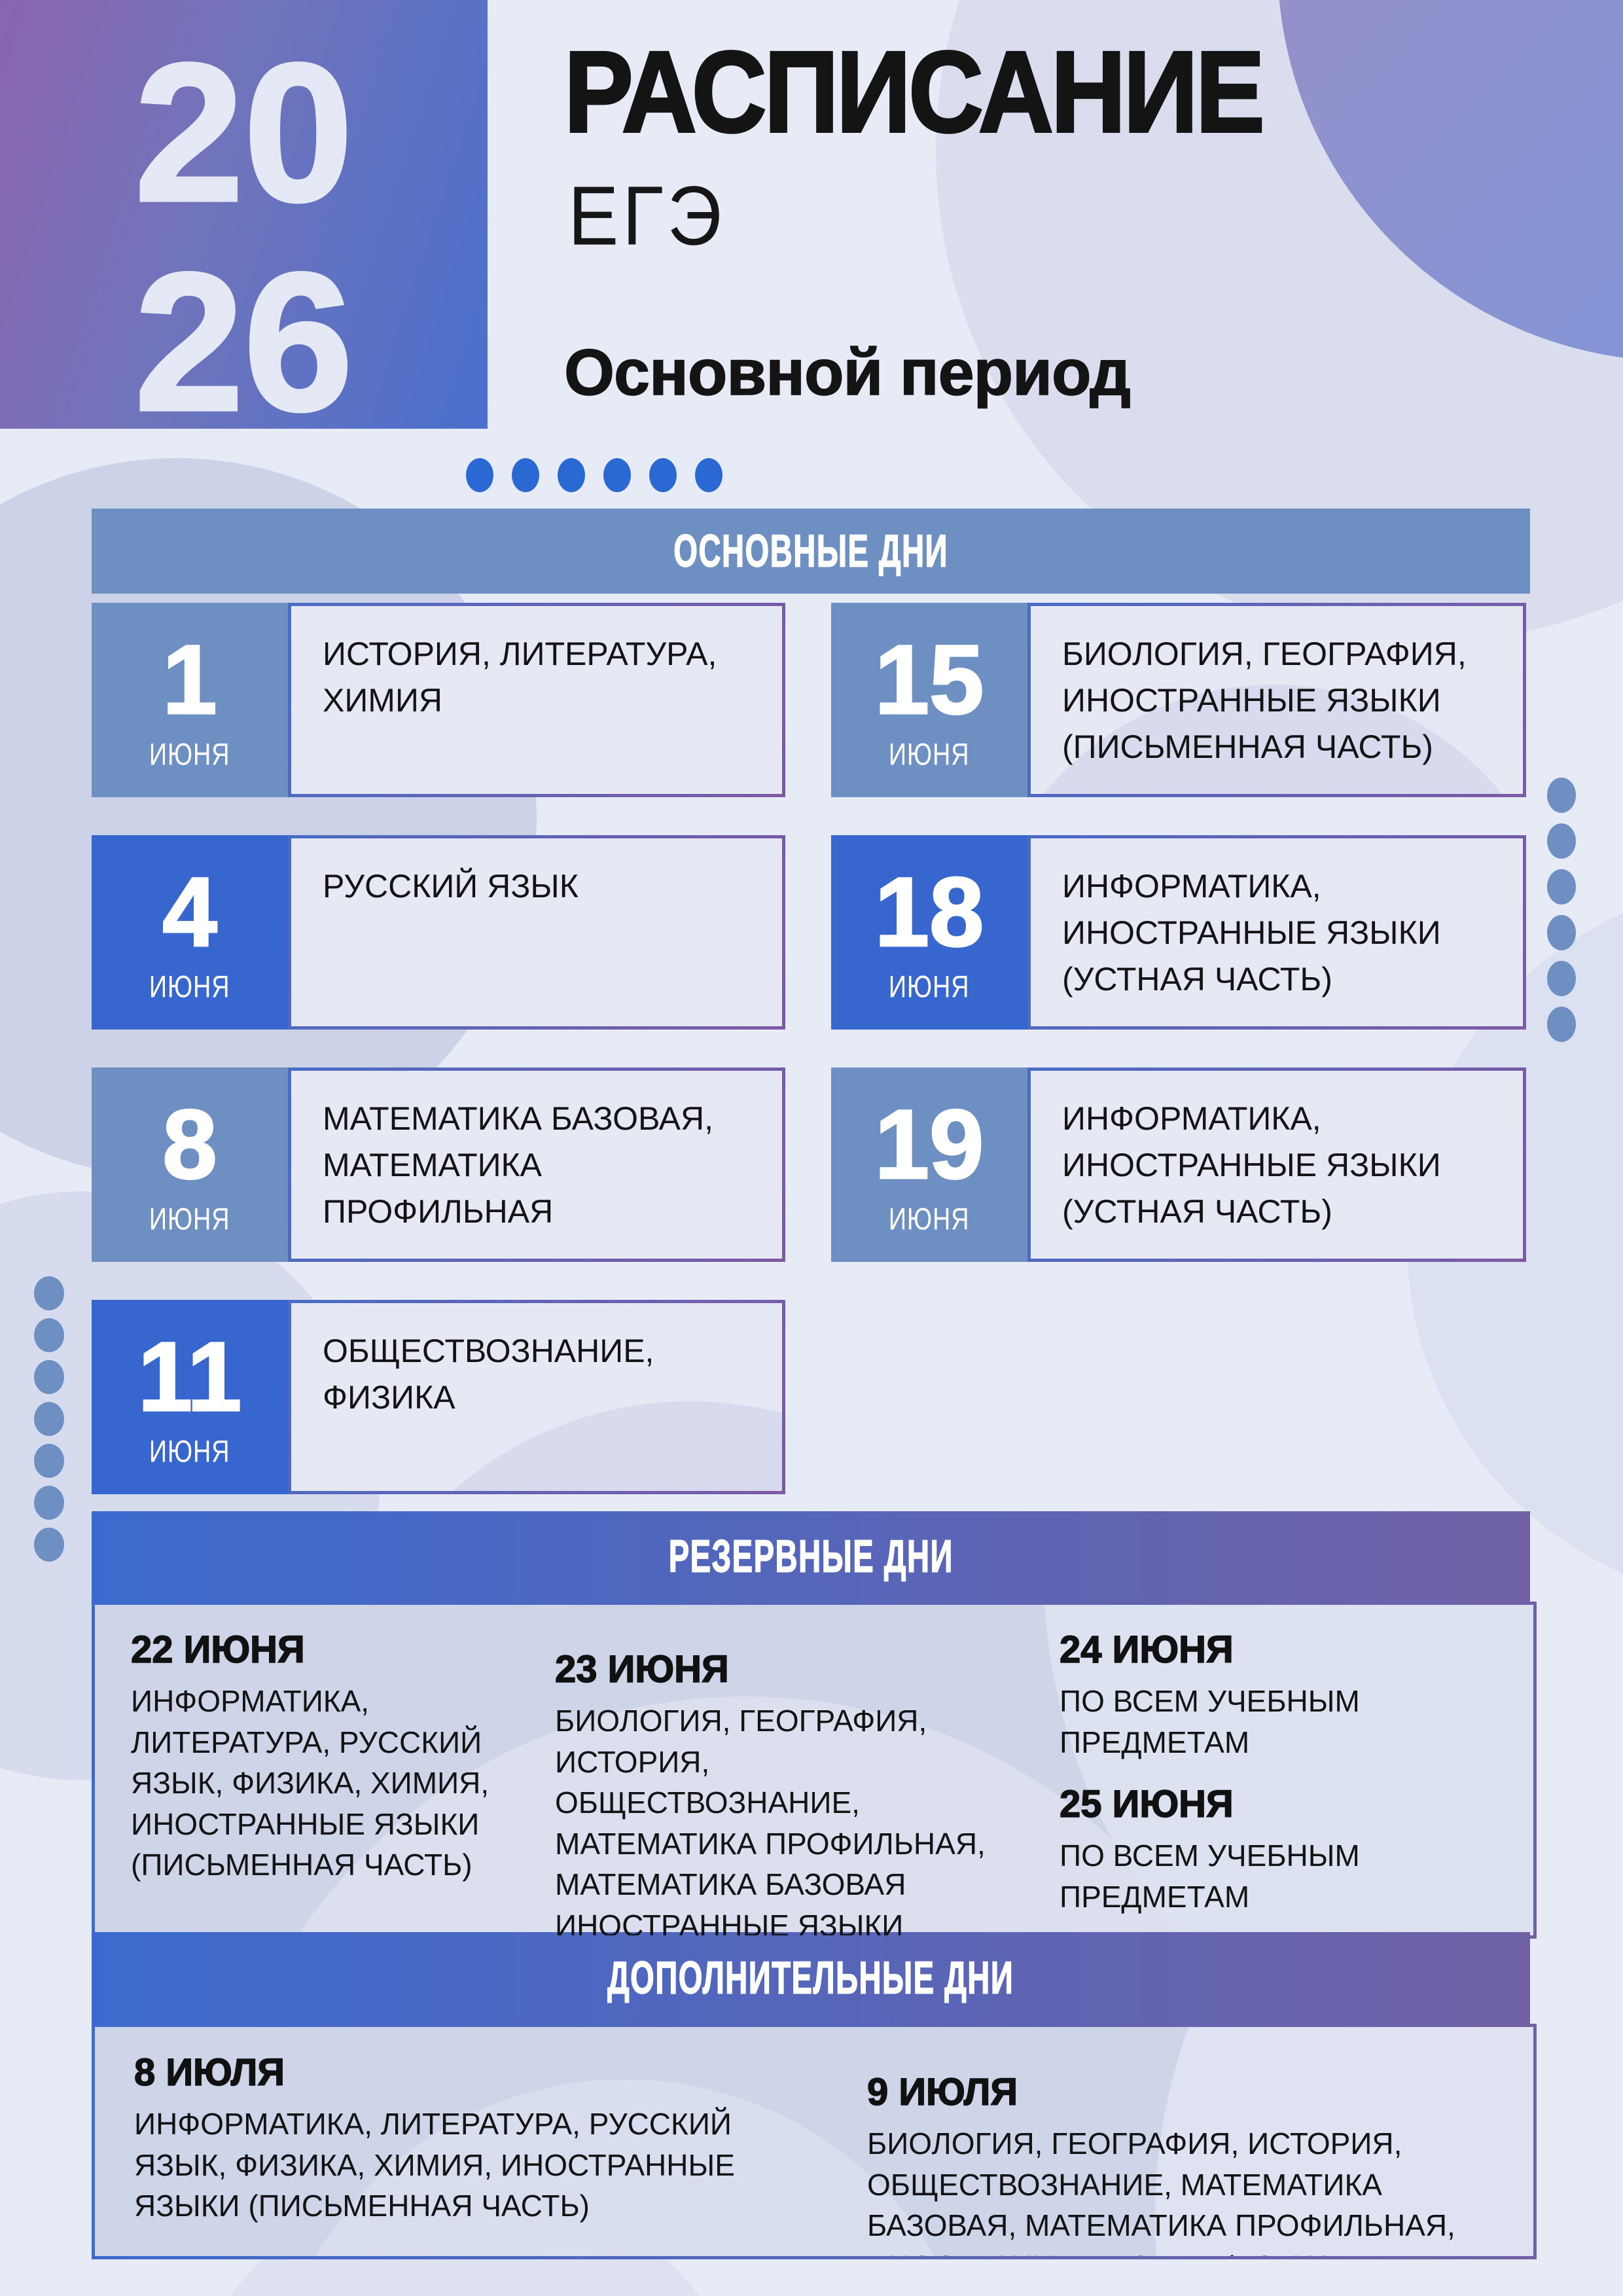 The height and width of the screenshot is (2296, 1623). Describe the element at coordinates (647, 216) in the screenshot. I see `page-subtitle: ЕГЭ` at that location.